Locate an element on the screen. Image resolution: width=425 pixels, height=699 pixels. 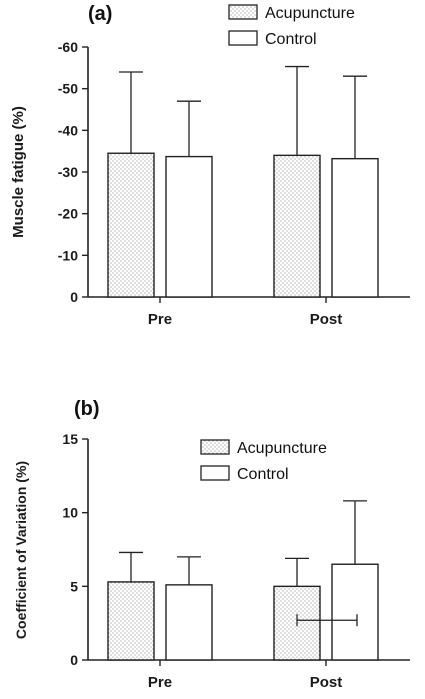
panel-a-y-axis-title: Muscle fatigue (%) is located at coordinates (18, 172).